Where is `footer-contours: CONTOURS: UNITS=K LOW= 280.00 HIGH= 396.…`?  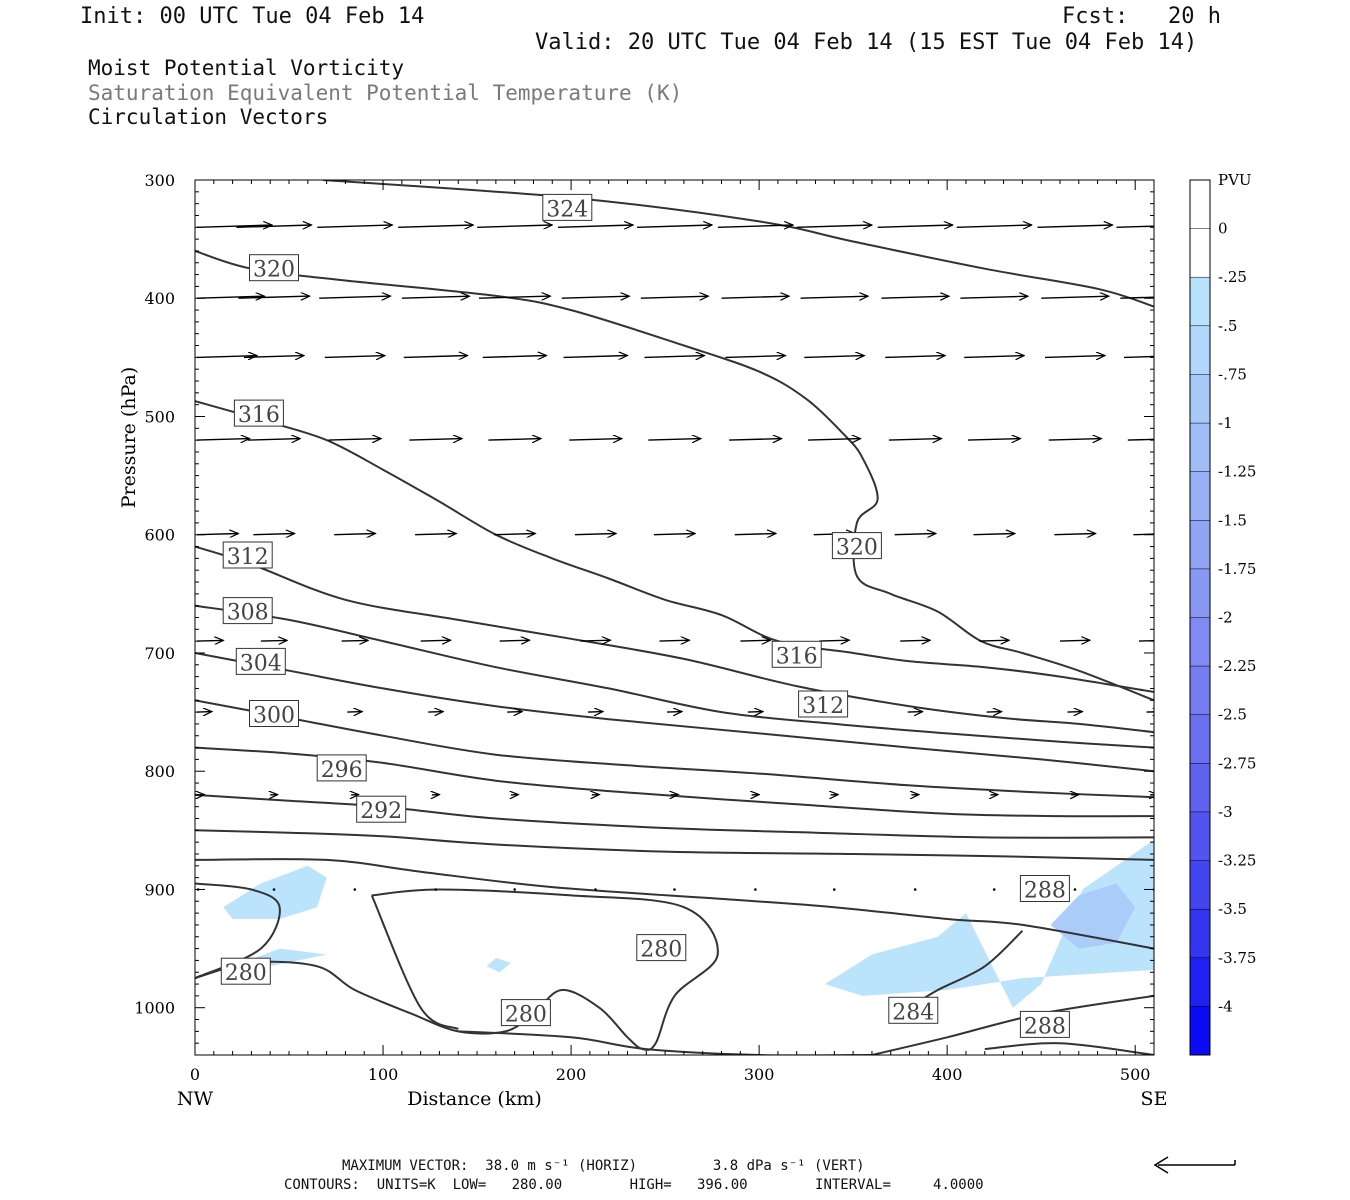
footer-contours: CONTOURS: UNITS=K LOW= 280.00 HIGH= 396.… is located at coordinates (634, 1185).